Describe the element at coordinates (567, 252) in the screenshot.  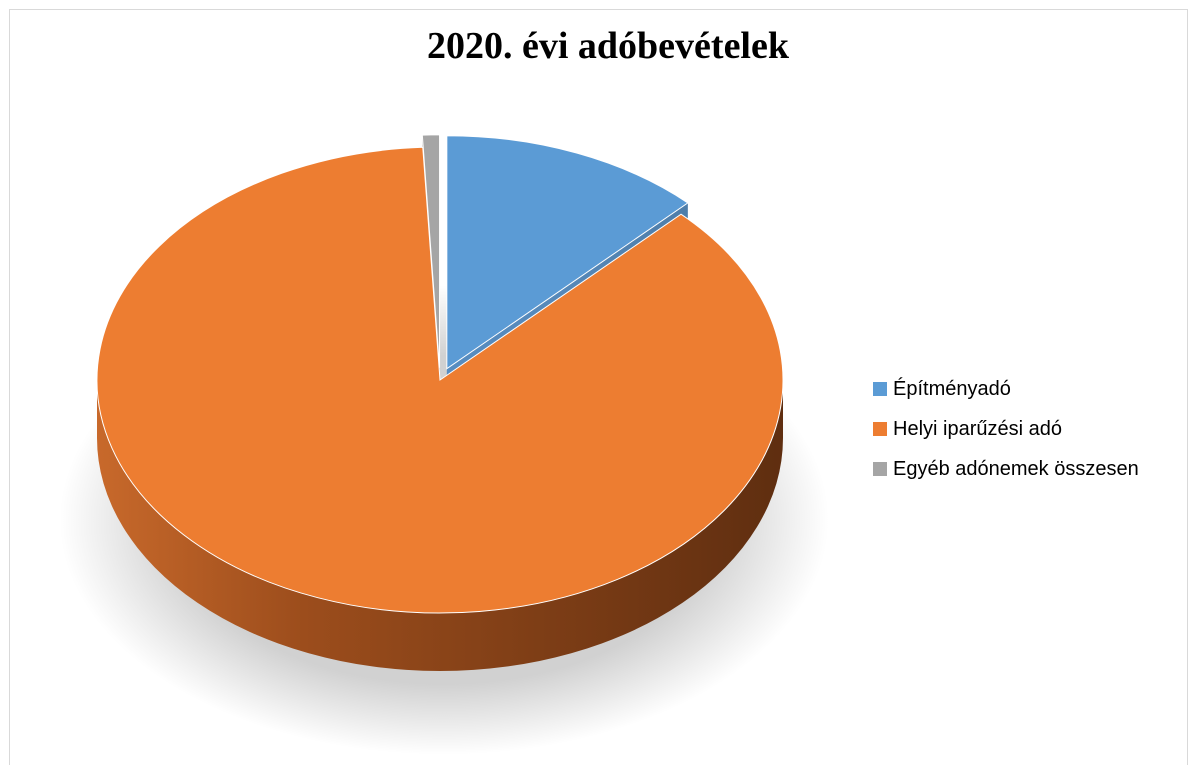
I see `pie-slice-epitmenyado` at that location.